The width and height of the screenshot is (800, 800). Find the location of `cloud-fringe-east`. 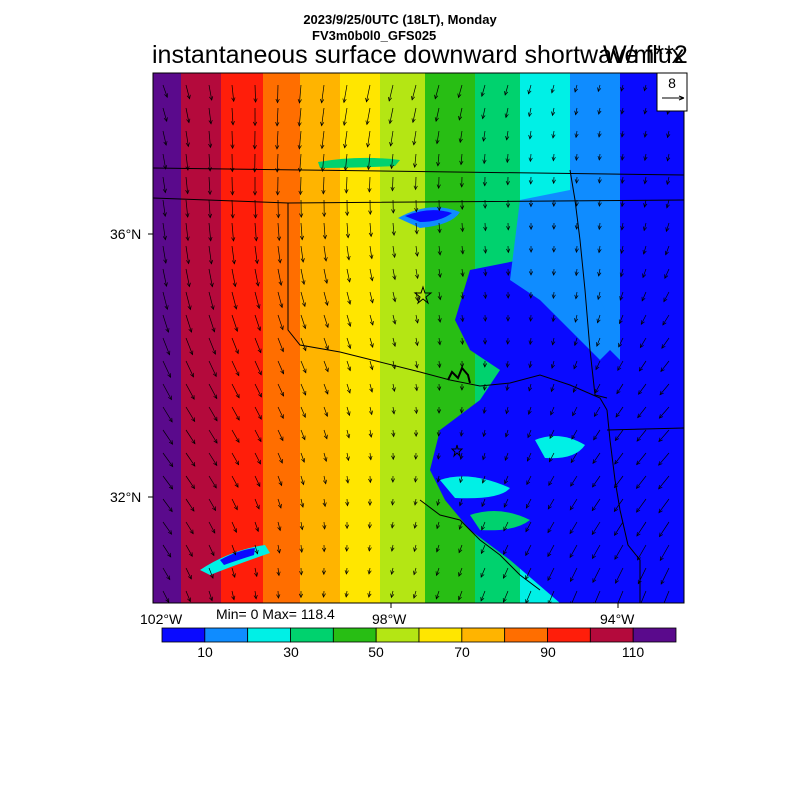

cloud-fringe-east is located at coordinates (565, 275).